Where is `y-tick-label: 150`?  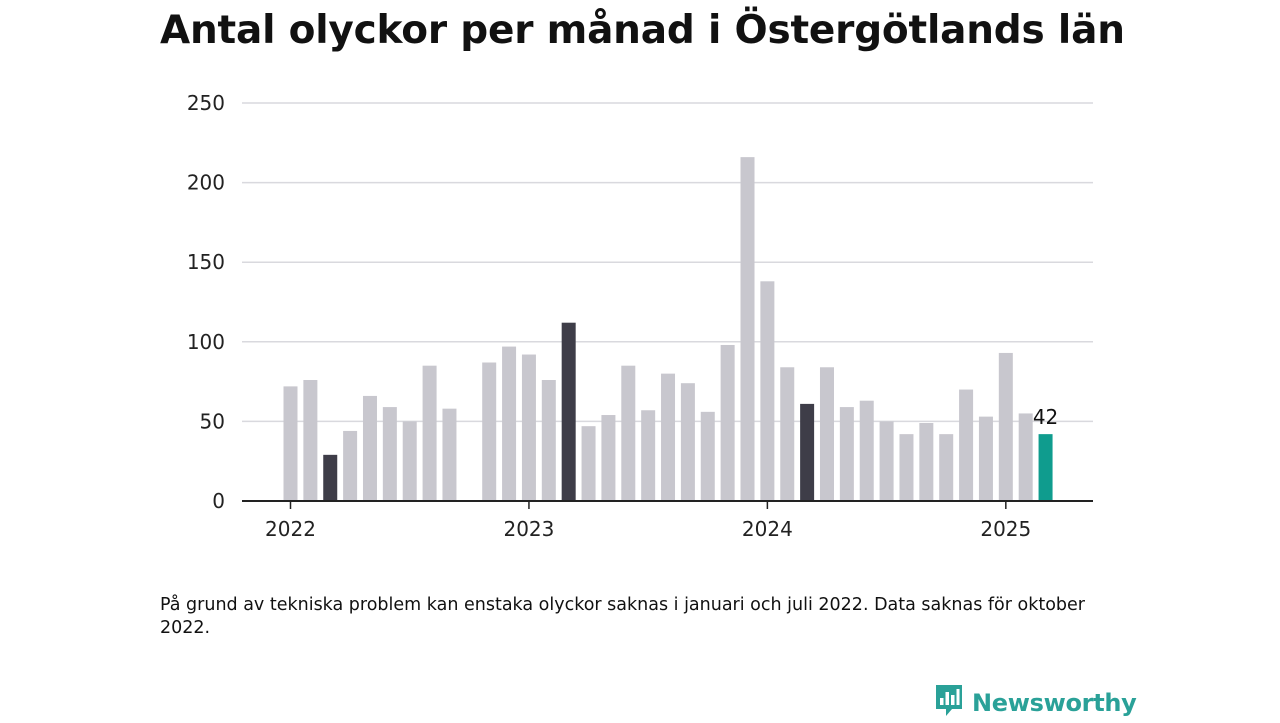
y-tick-label: 150 is located at coordinates (206, 262).